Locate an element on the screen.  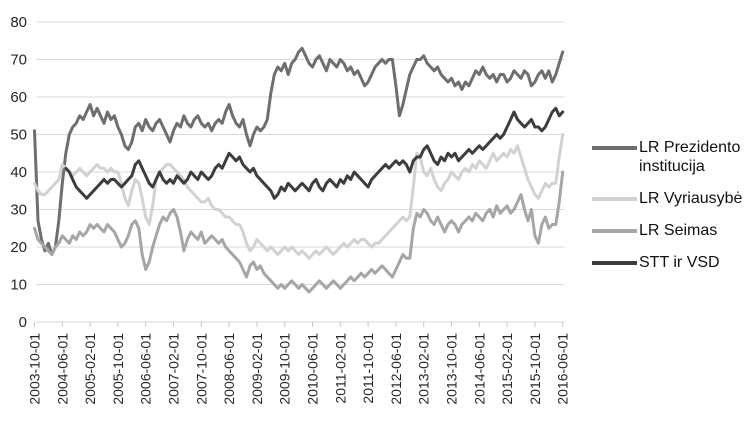
x-axis-tick-label: 2007-02-01 is located at coordinates (174, 369).